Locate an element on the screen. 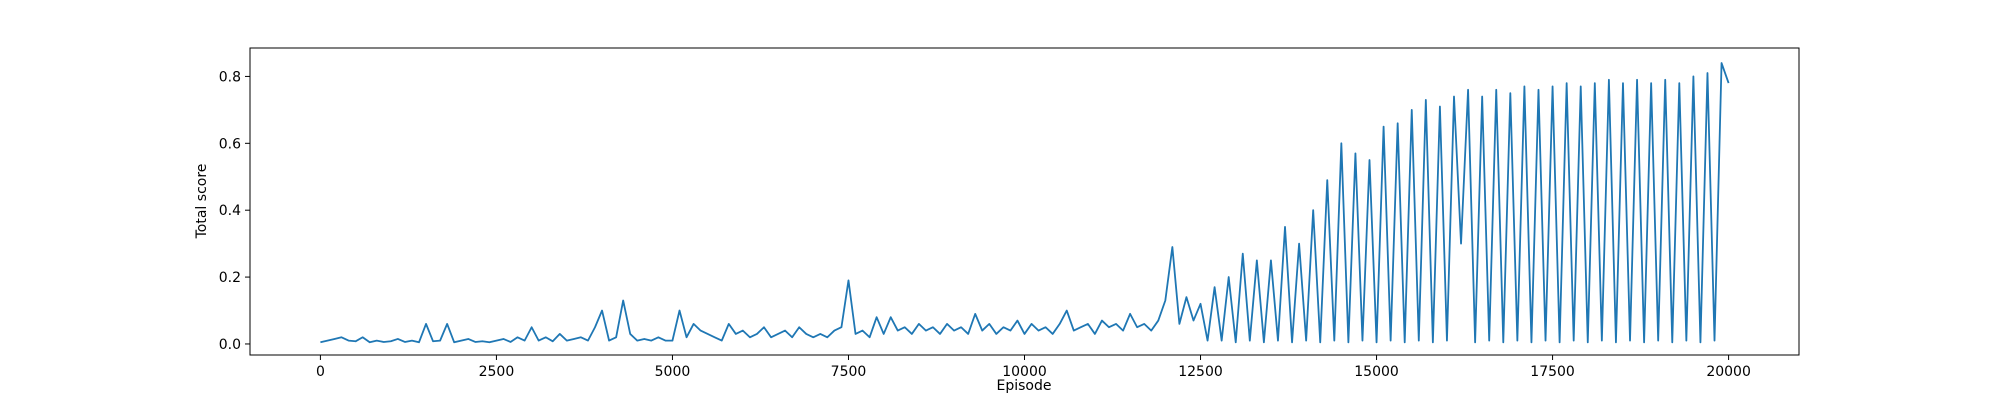 The width and height of the screenshot is (2000, 400). x-tick-label: 7500 is located at coordinates (849, 372).